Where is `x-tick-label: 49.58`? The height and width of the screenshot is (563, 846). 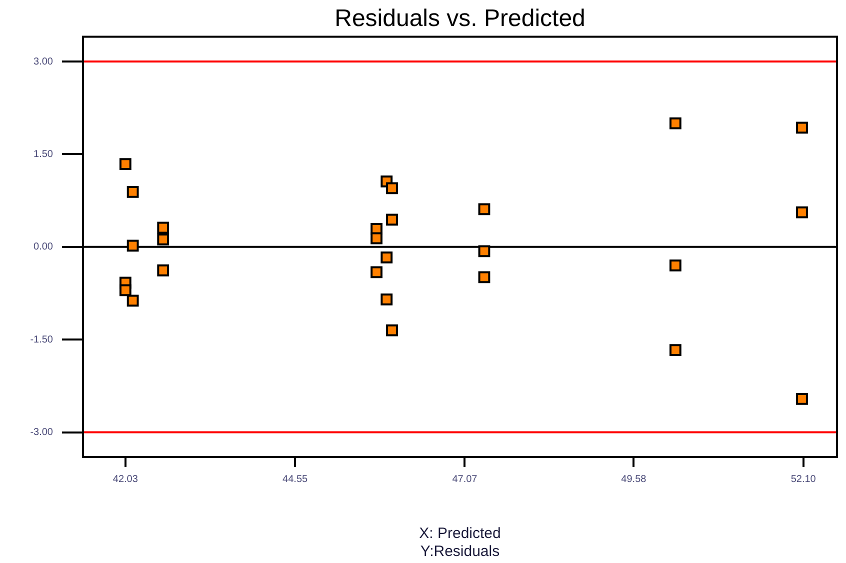 x-tick-label: 49.58 is located at coordinates (634, 479).